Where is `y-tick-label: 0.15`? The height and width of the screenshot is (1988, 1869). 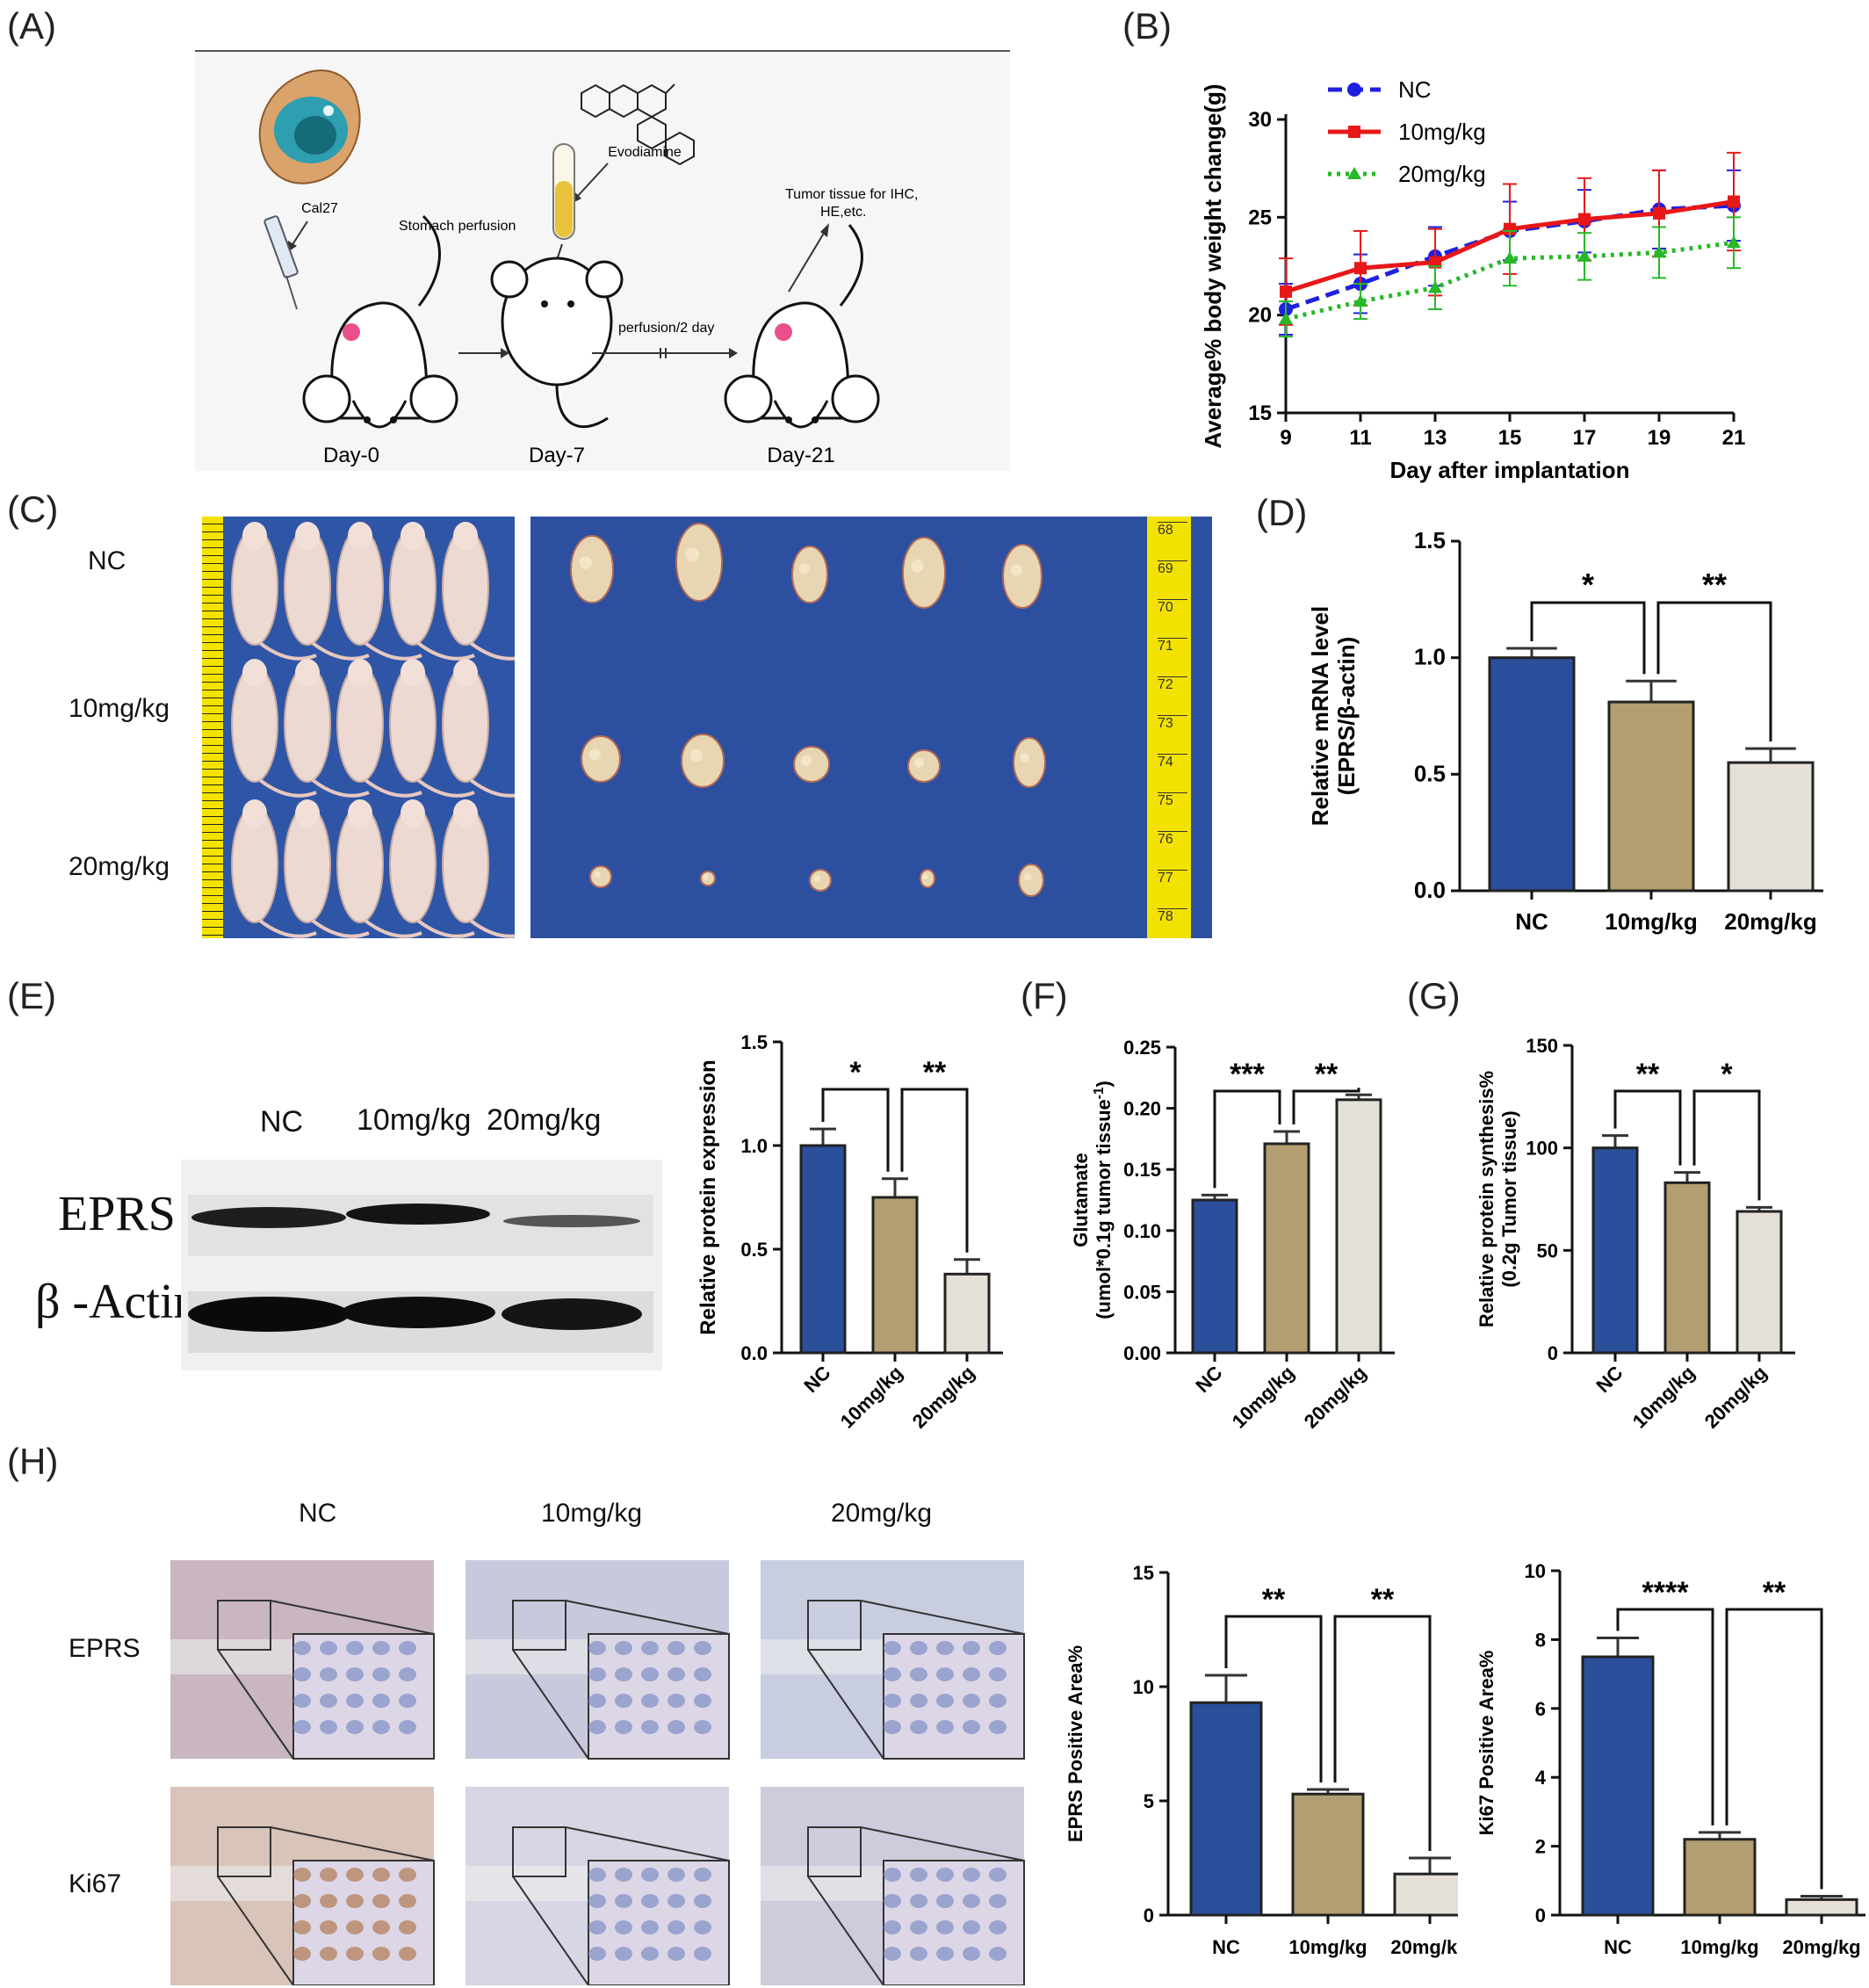
y-tick-label: 0.15 is located at coordinates (1142, 1170).